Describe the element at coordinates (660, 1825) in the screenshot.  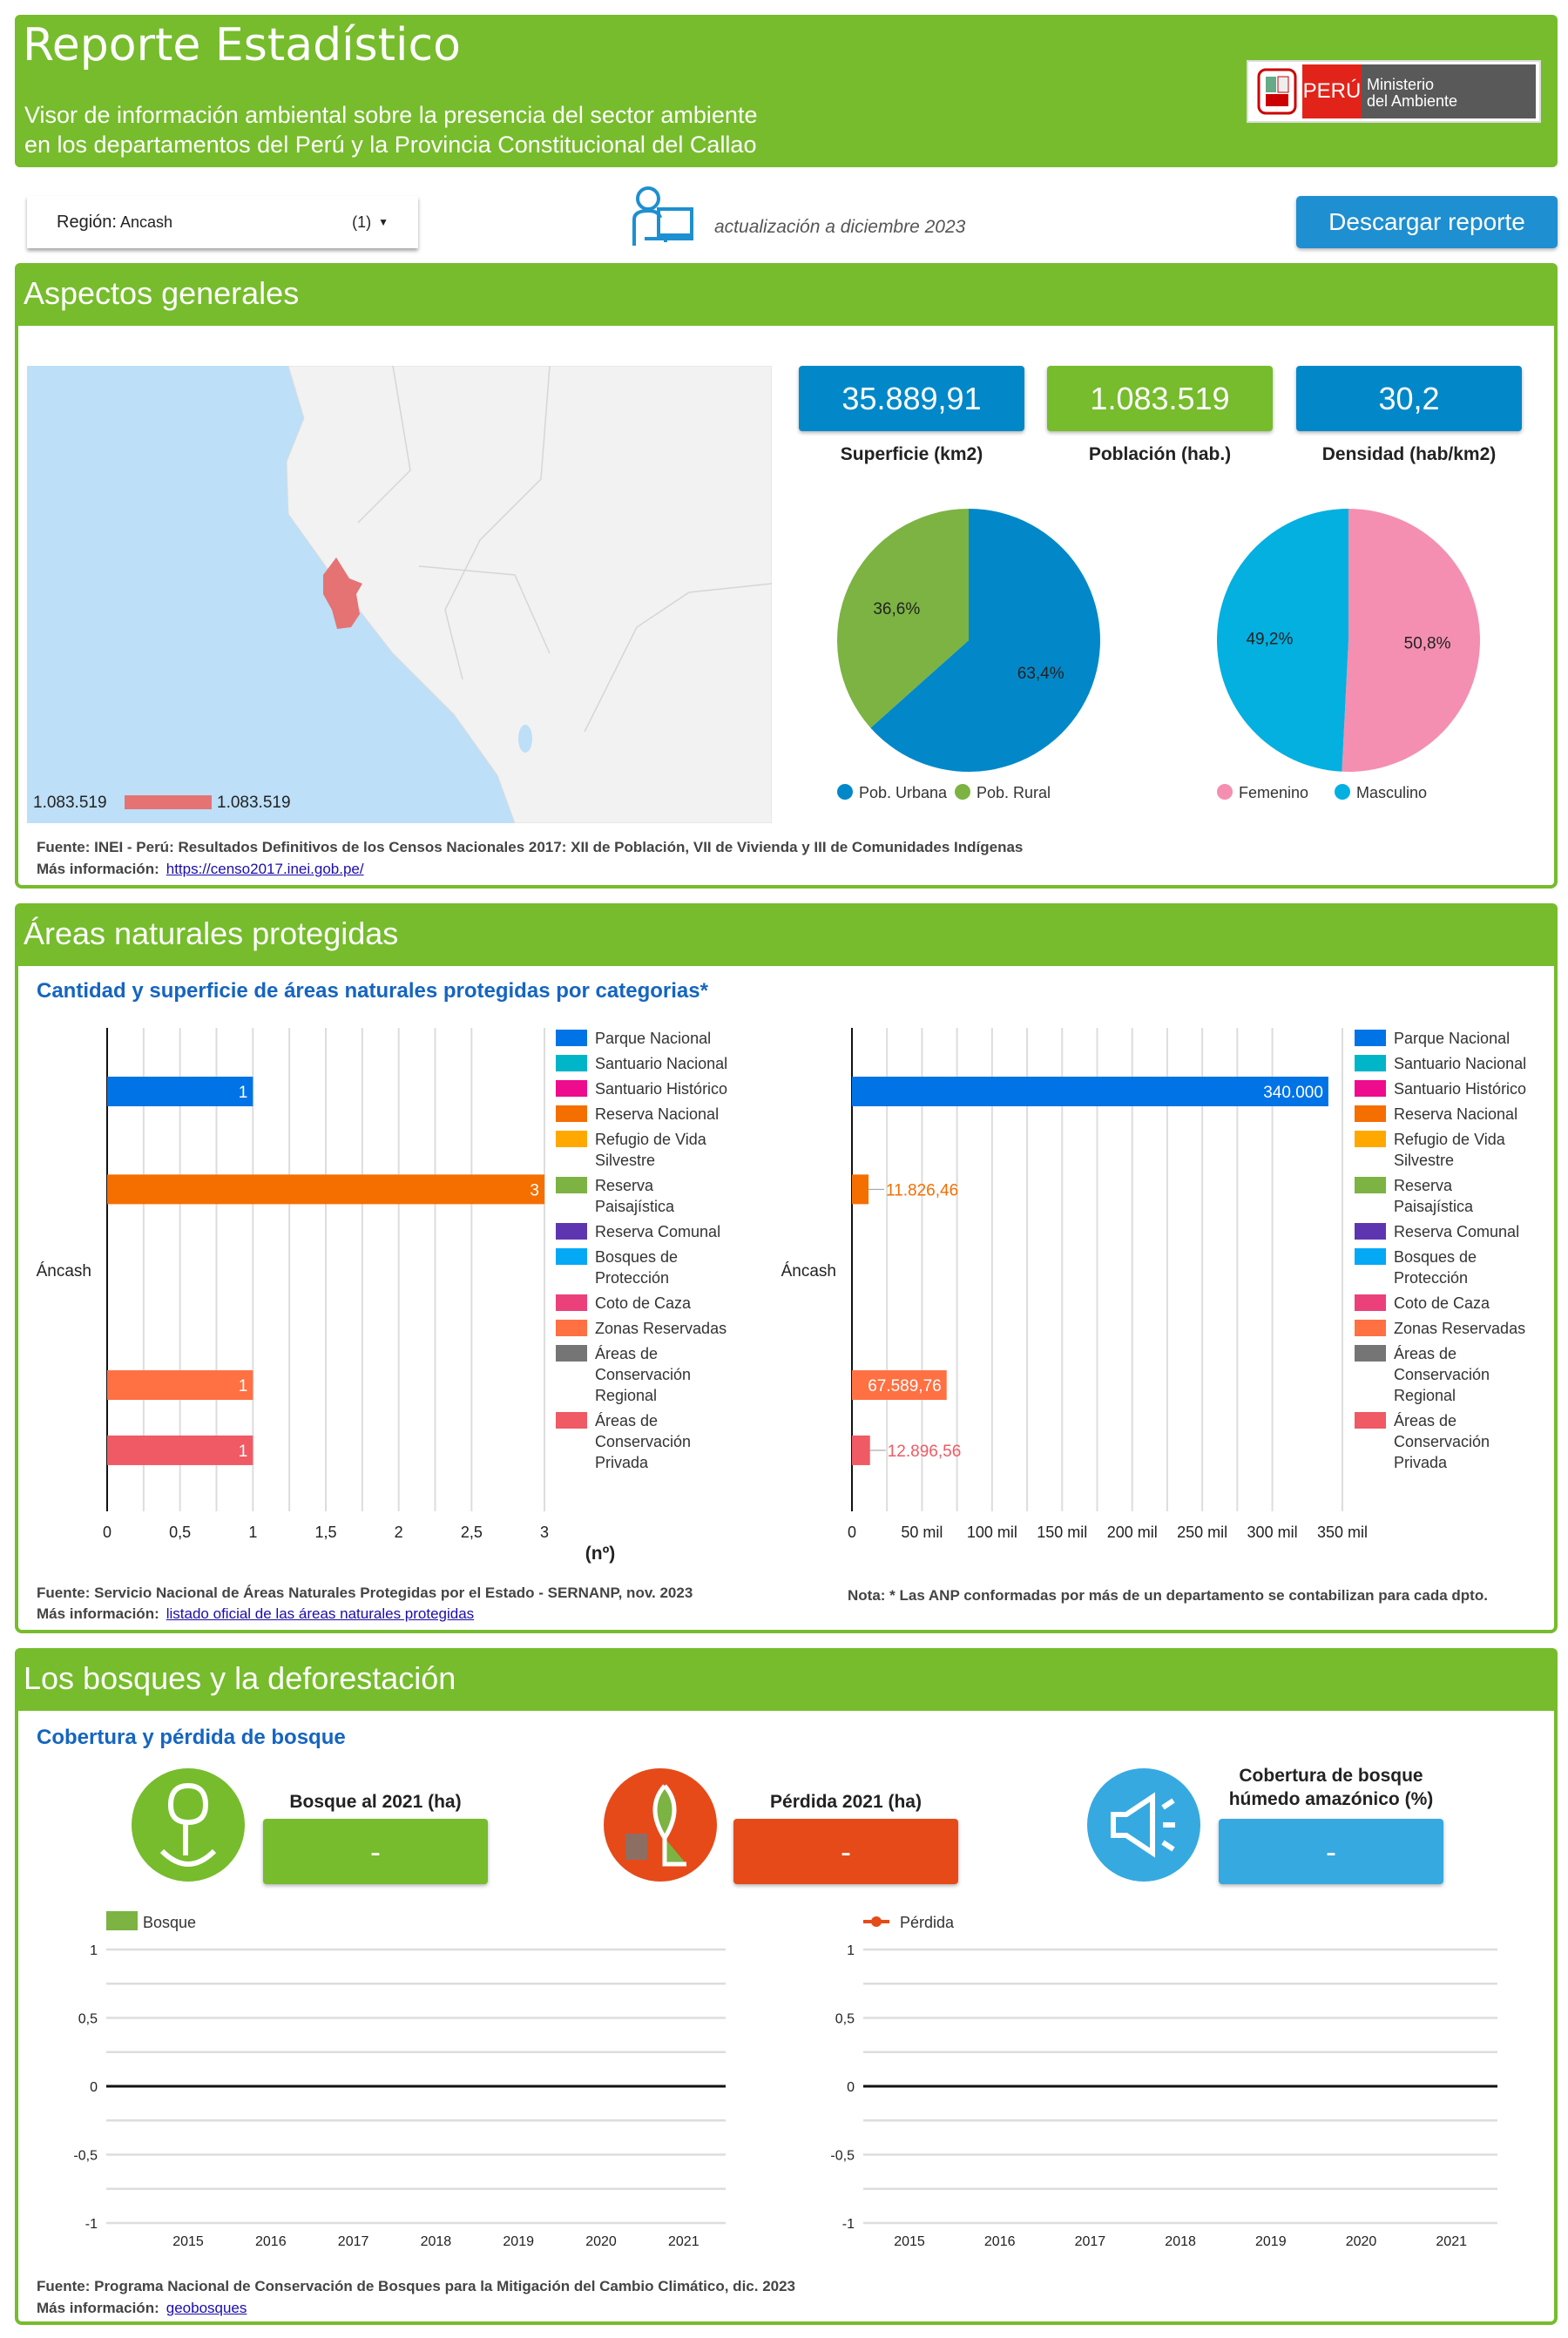
I see `deforestation-icon` at that location.